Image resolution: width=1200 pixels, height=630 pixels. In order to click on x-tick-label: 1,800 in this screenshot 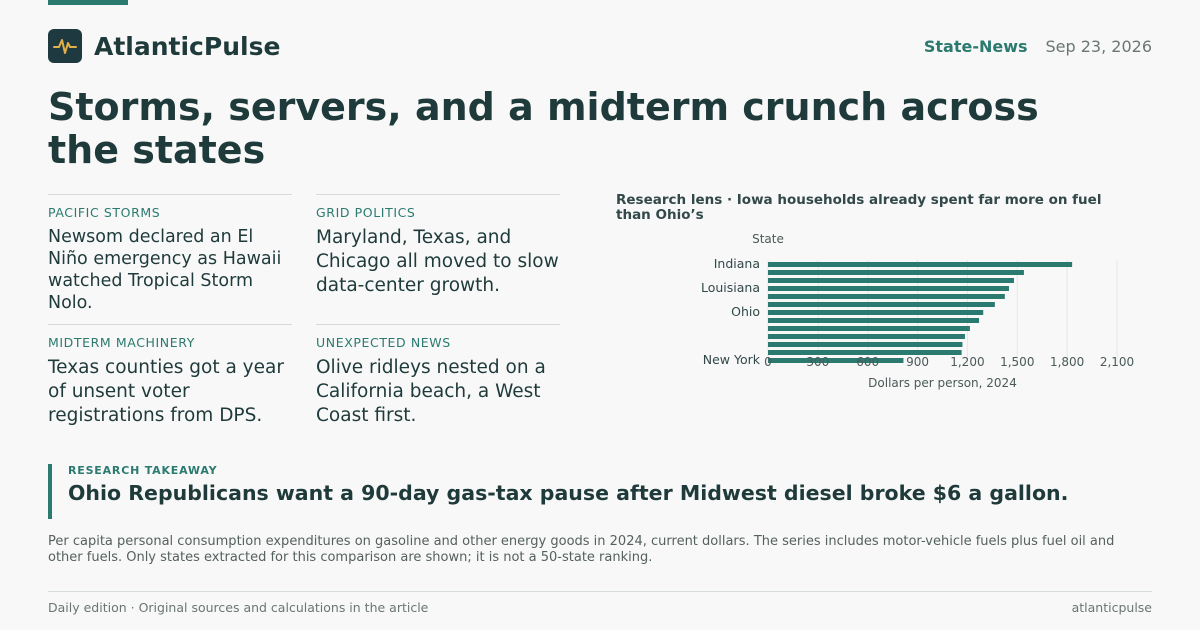, I will do `click(1067, 362)`.